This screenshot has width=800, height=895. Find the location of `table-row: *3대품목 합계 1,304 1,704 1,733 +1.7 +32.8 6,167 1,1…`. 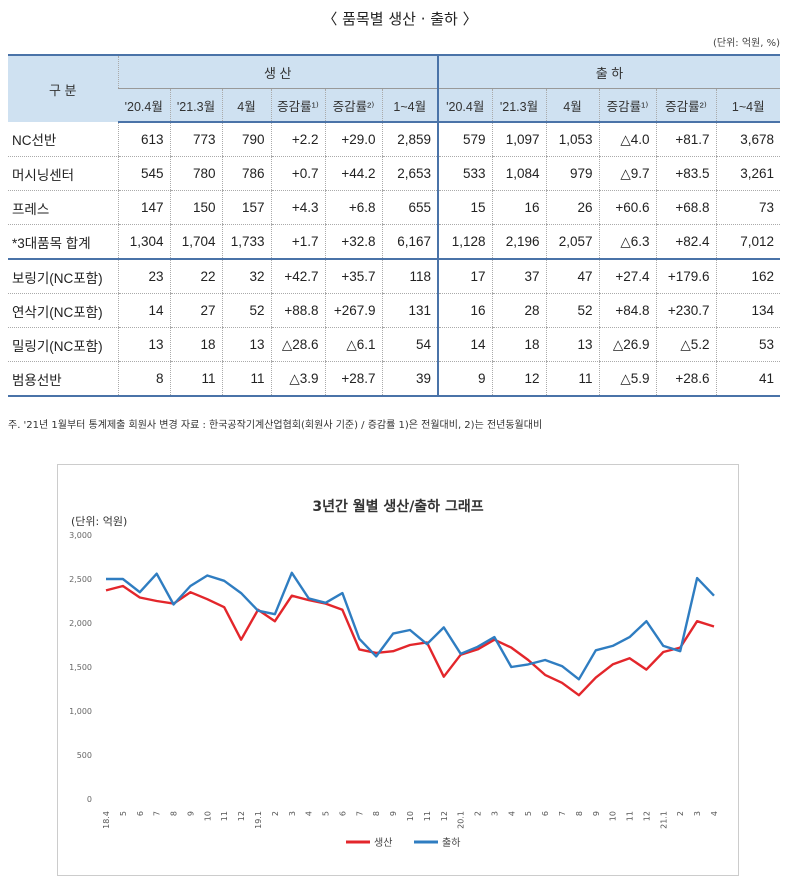

table-row: *3대품목 합계 1,304 1,704 1,733 +1.7 +32.8 6,167 1,1… is located at coordinates (394, 242).